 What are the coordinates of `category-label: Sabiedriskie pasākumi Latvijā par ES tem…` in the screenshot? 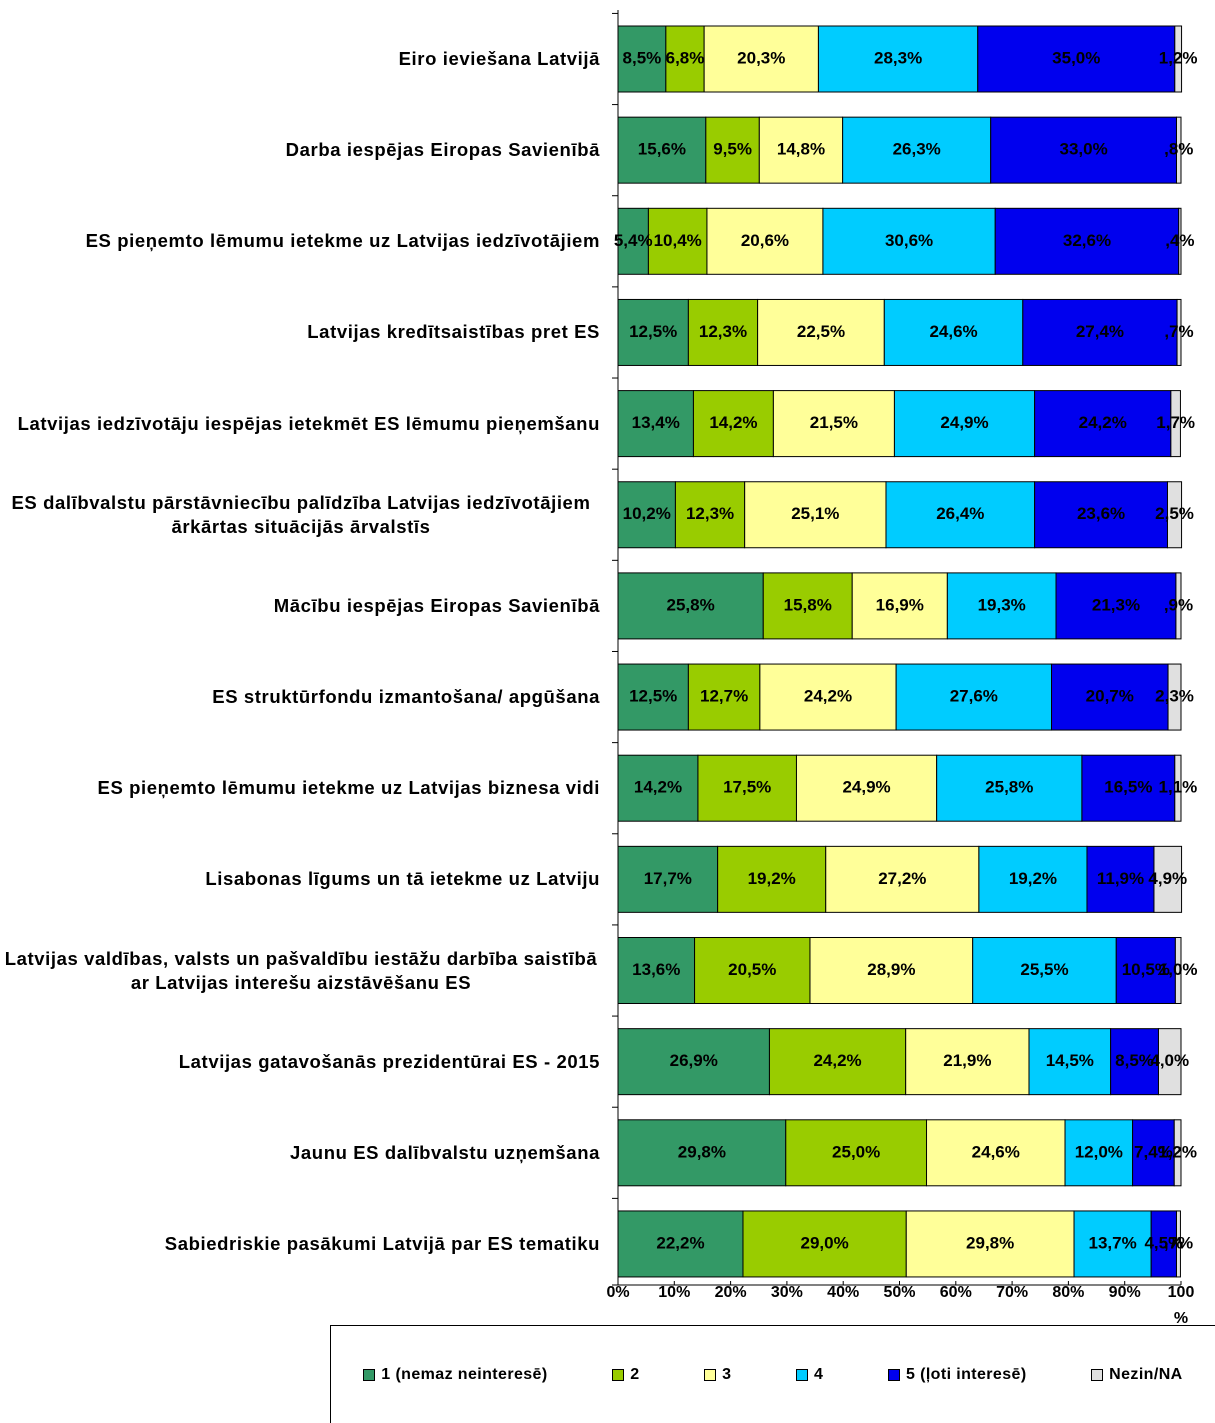 It's located at (382, 1243).